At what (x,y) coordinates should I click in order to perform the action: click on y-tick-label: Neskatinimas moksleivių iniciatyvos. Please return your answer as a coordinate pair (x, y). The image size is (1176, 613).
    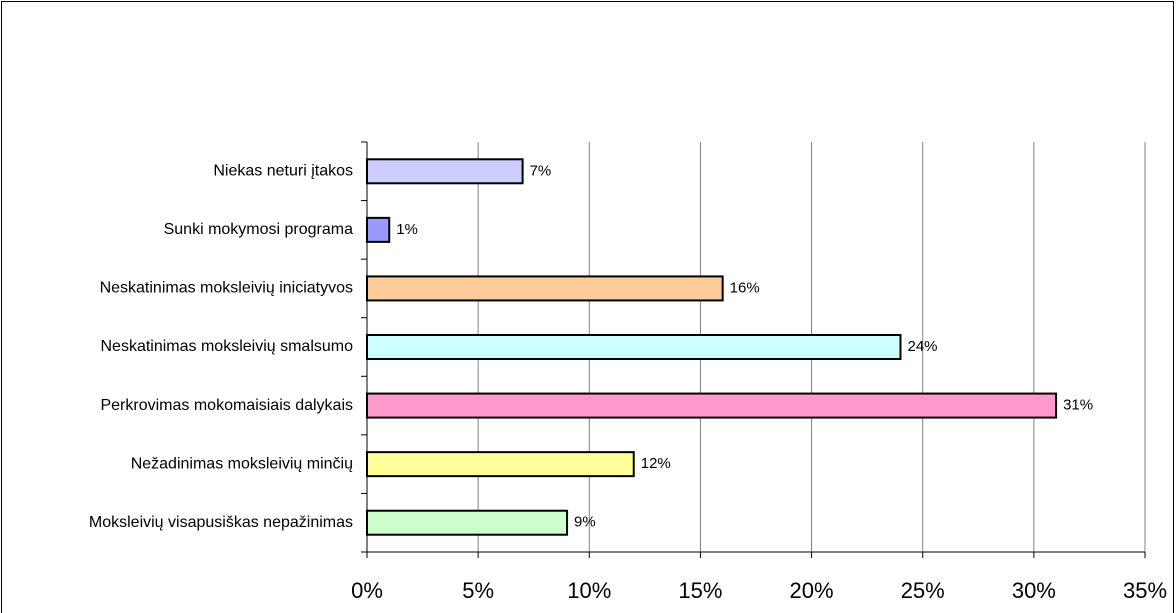
    Looking at the image, I should click on (226, 288).